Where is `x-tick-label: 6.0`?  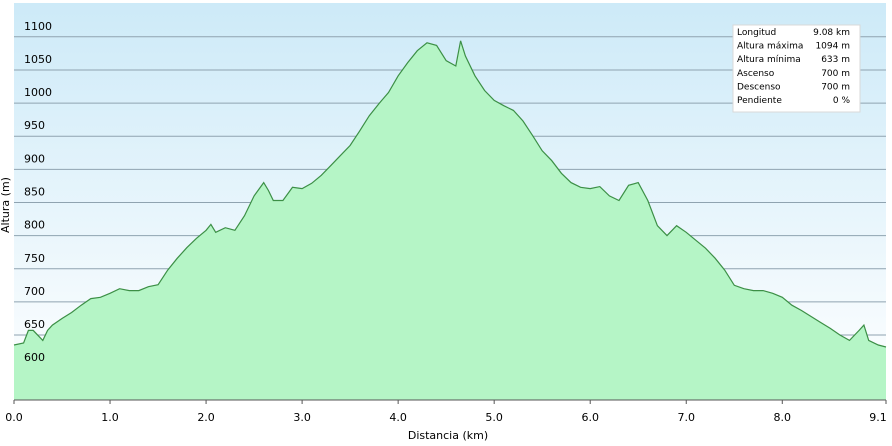
x-tick-label: 6.0 is located at coordinates (590, 417).